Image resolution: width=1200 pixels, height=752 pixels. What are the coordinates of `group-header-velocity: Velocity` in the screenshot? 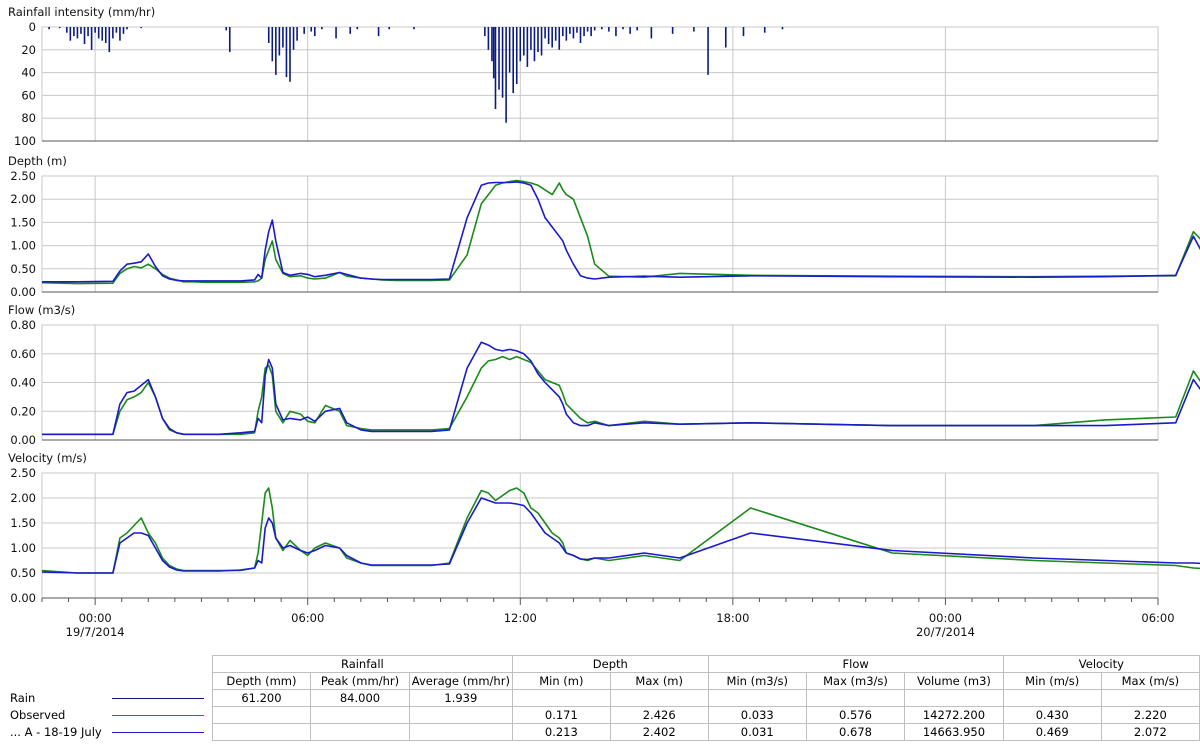 It's located at (1101, 664).